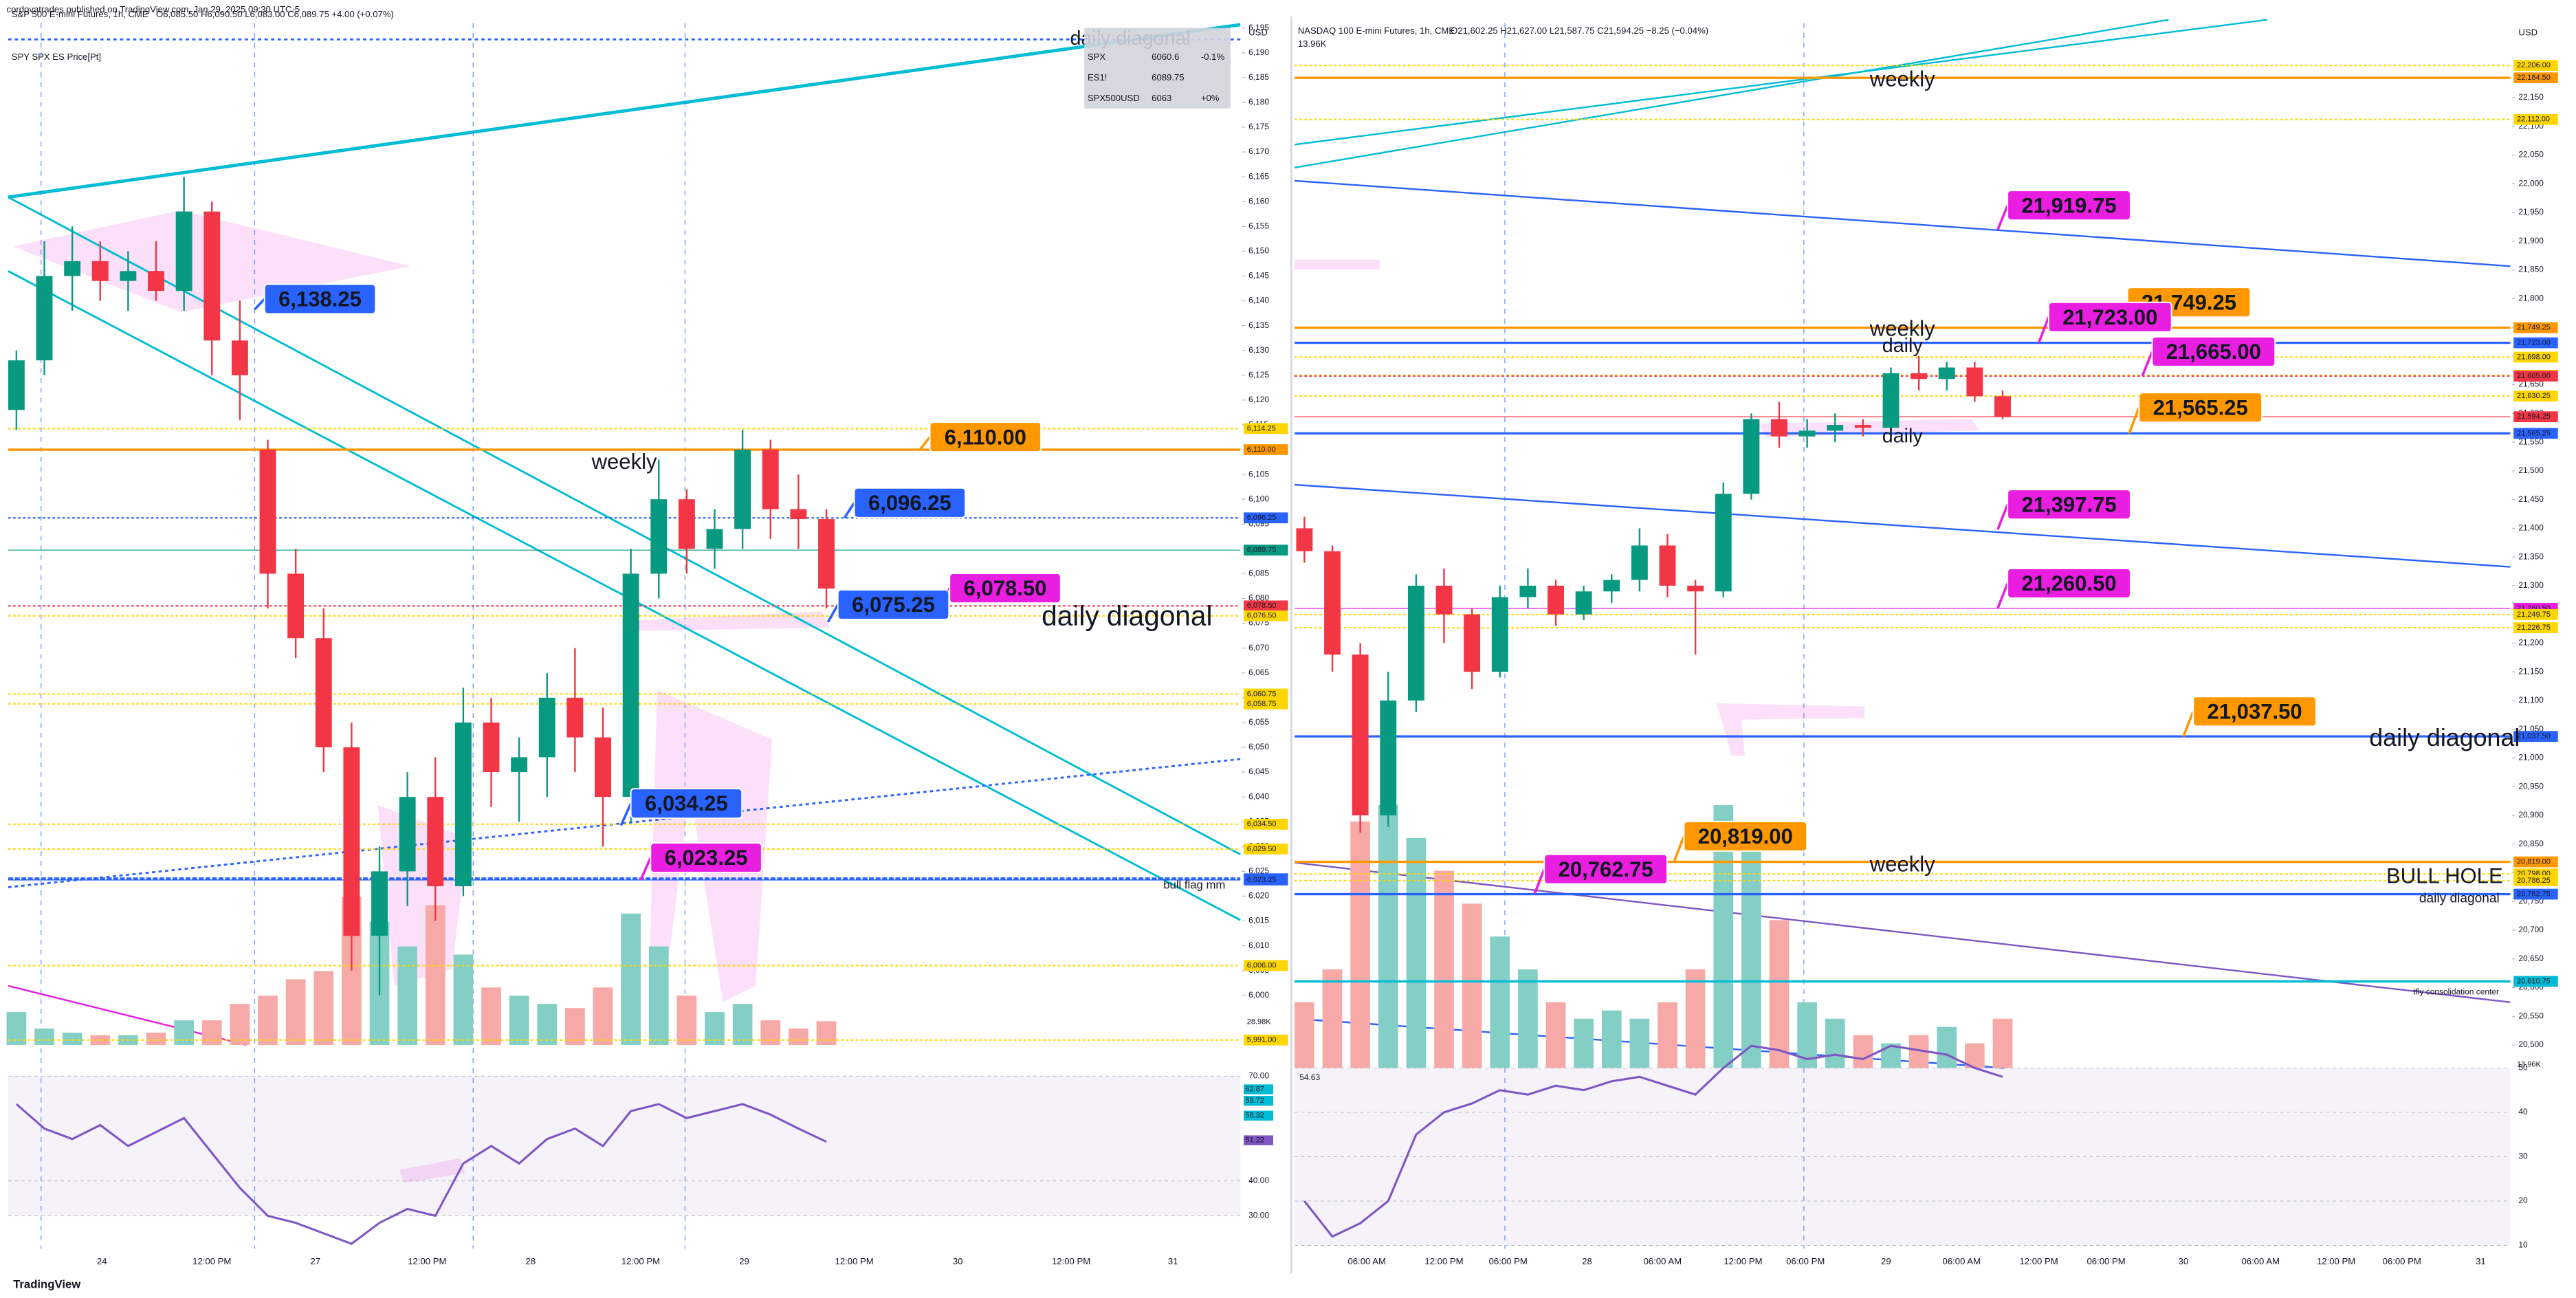 The height and width of the screenshot is (1298, 2576). Describe the element at coordinates (1258, 176) in the screenshot. I see `y-tick-label: 6,165` at that location.